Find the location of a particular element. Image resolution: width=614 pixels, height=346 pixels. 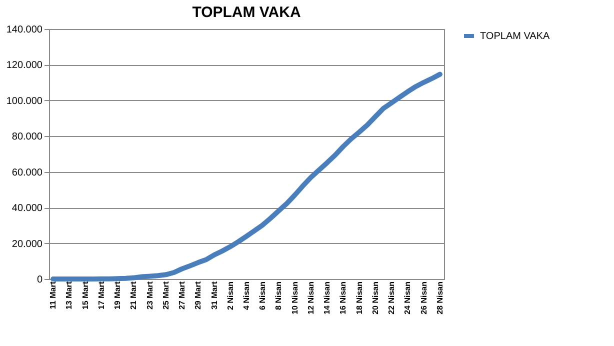

chart-title: TOPLAM VAKA is located at coordinates (246, 12).